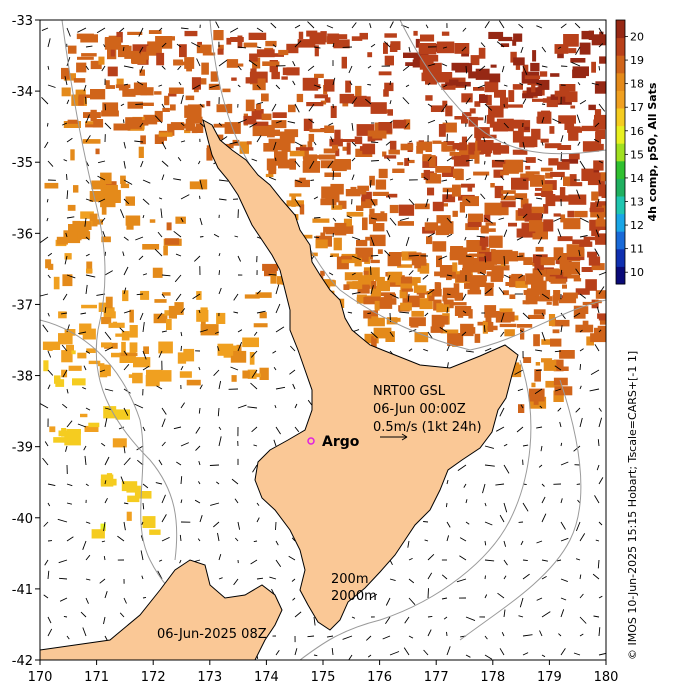 This screenshot has height=695, width=677. I want to click on lon-axis: 170 171 172 173 174 175 176 177 178 179 180, so click(323, 672).